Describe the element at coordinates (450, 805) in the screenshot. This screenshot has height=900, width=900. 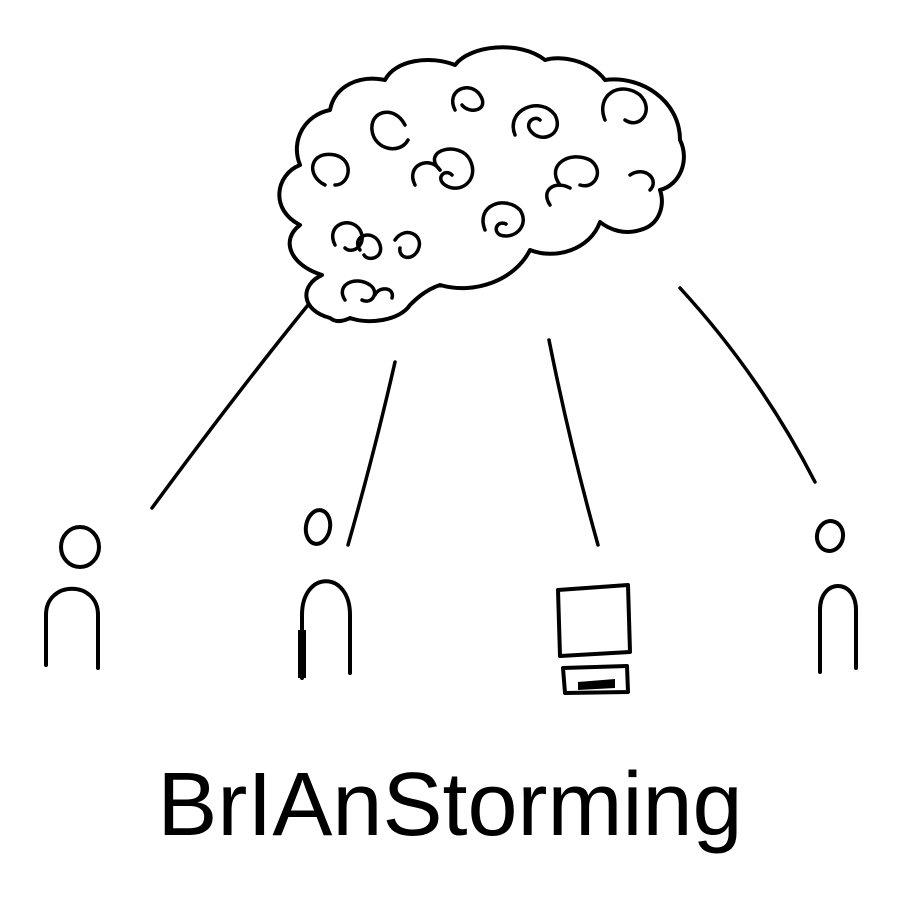
I see `diagram-title: BrIAnStorming` at that location.